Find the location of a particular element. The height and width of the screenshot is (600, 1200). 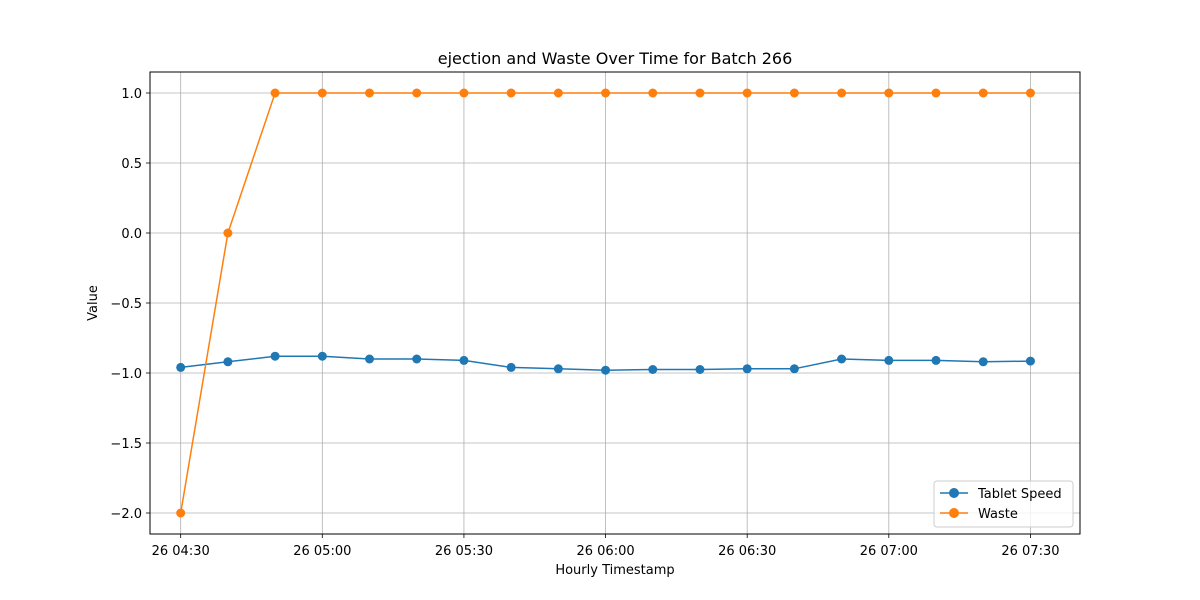

x-tick-label: 26 07:30 is located at coordinates (1030, 551).